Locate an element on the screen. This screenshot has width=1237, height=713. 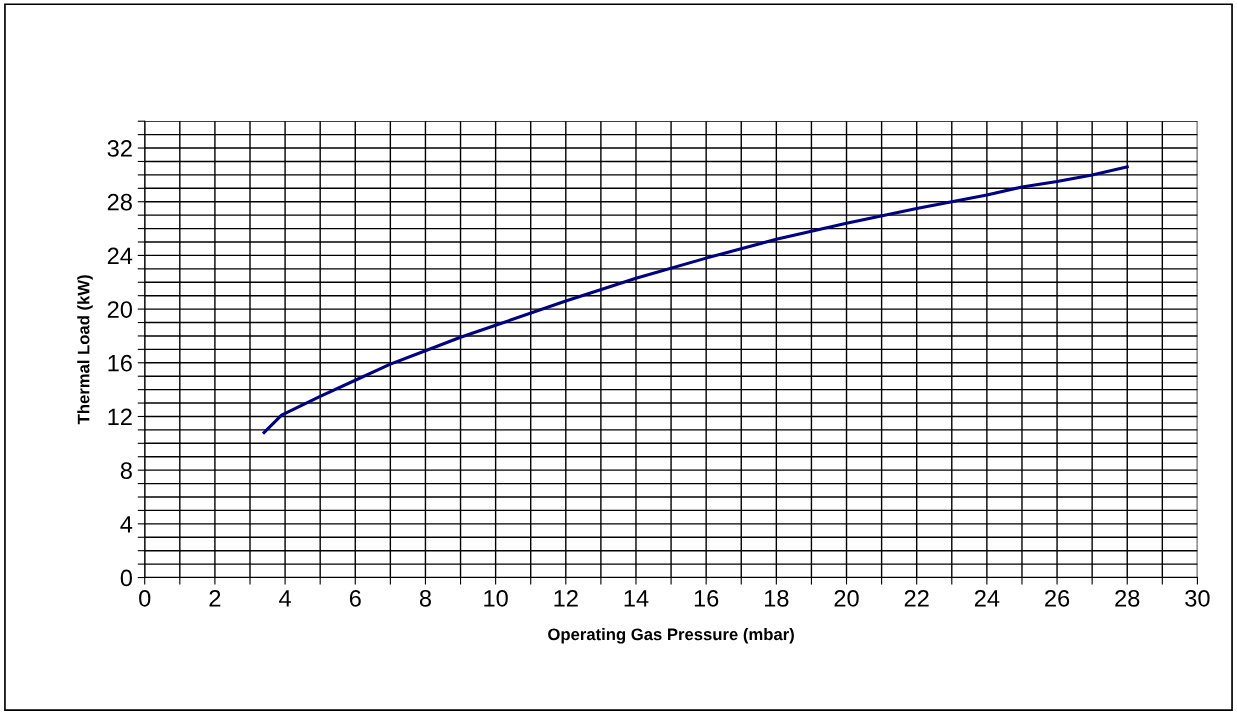
y-tick-label: 0 is located at coordinates (126, 578).